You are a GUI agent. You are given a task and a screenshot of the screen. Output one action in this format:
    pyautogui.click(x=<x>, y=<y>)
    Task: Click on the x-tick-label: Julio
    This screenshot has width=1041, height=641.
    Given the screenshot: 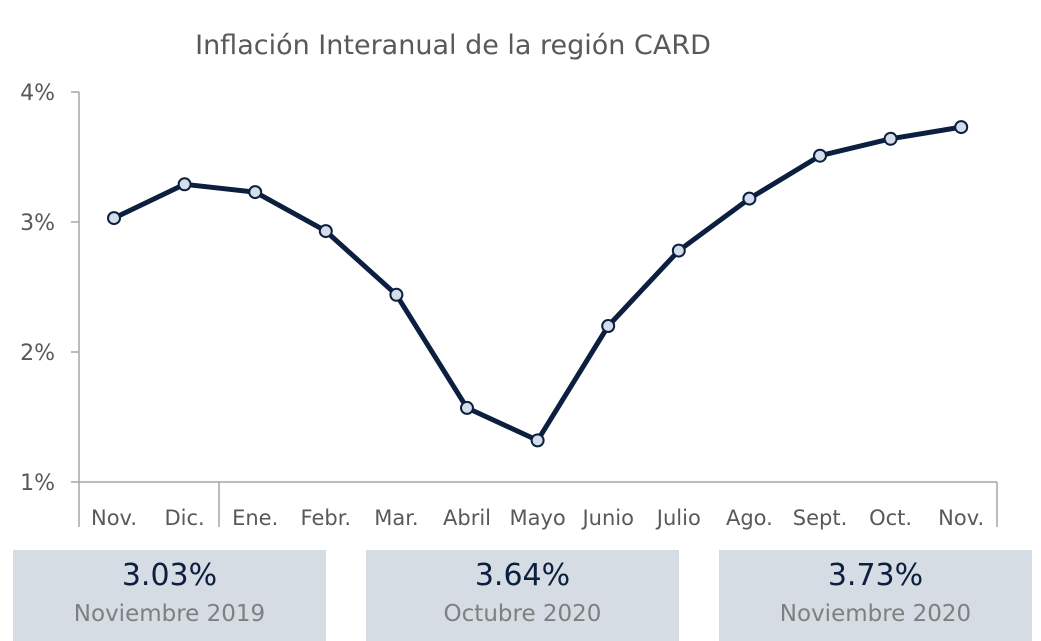 What is the action you would take?
    pyautogui.click(x=678, y=518)
    